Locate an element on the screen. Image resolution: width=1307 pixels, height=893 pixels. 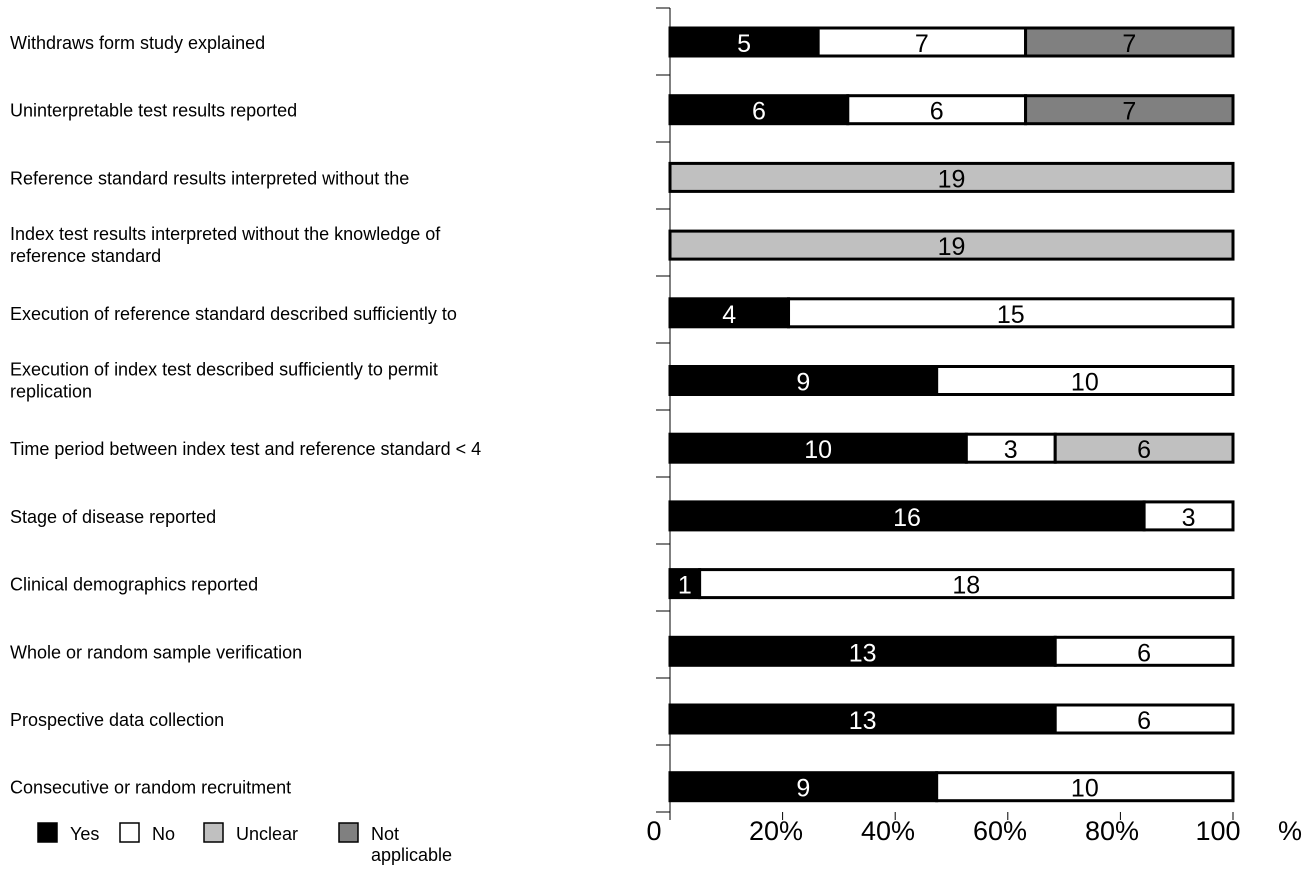
x-tick-label: 20% is located at coordinates (776, 831).